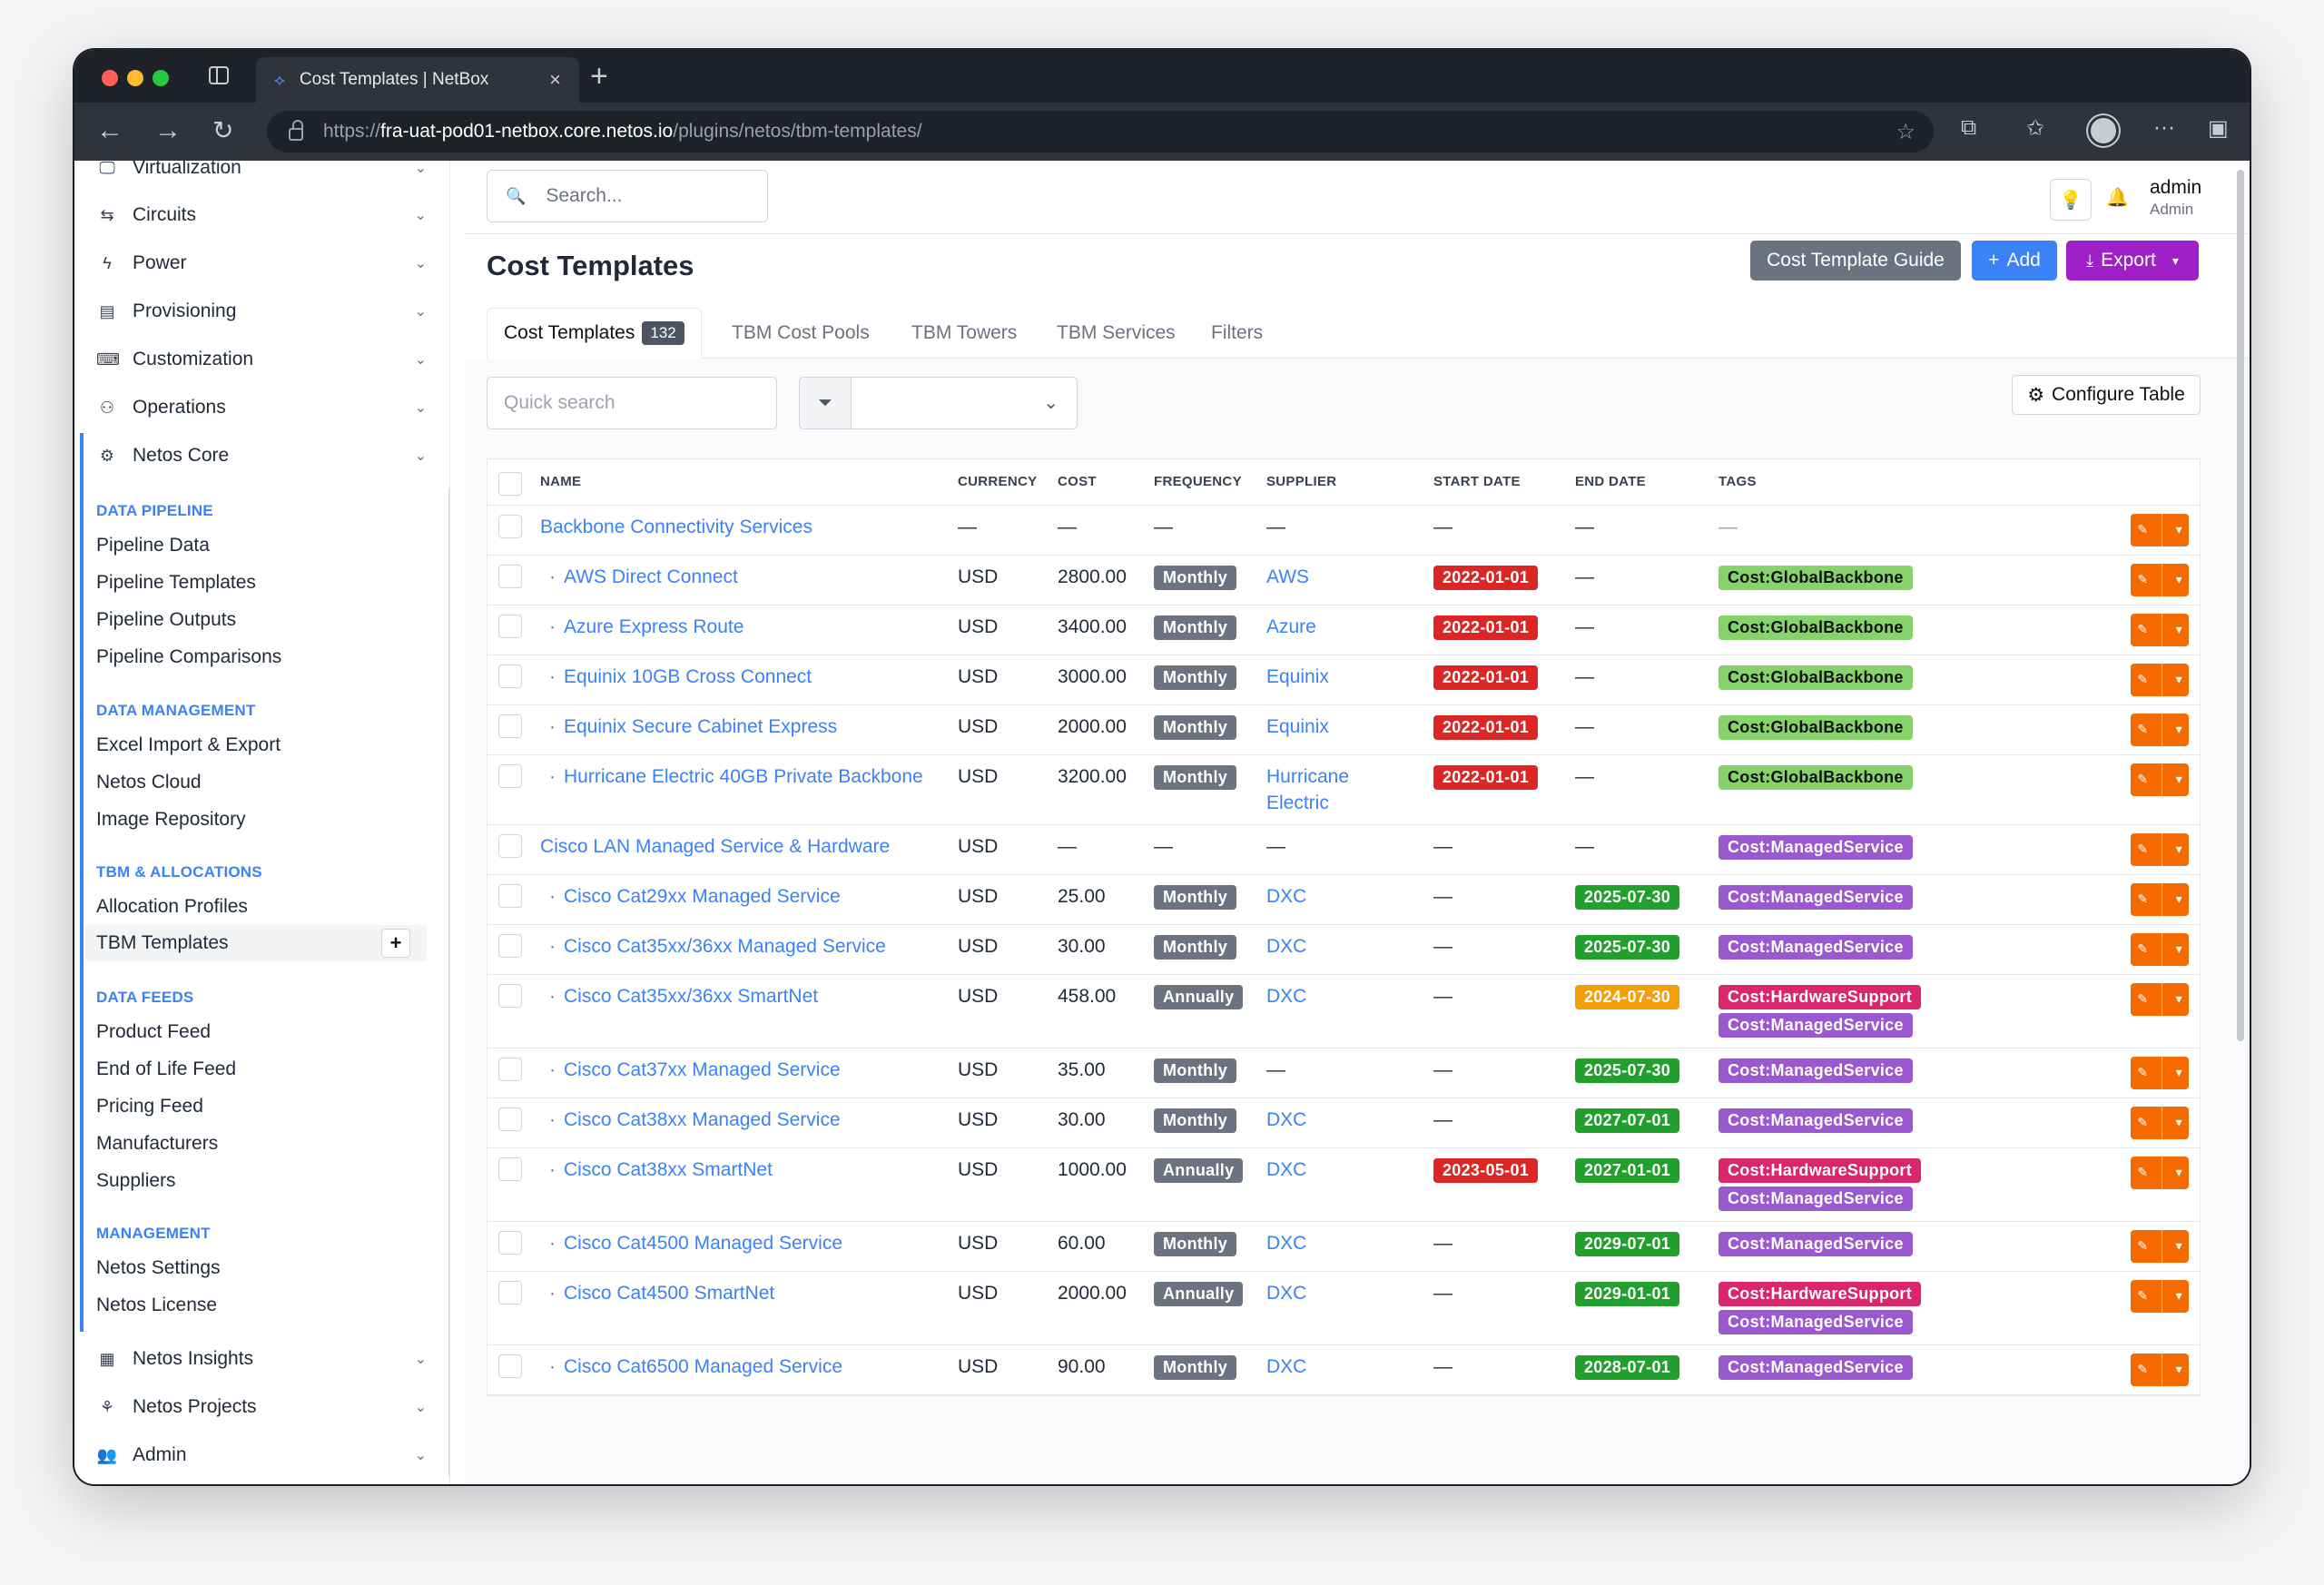  I want to click on template-name-link: Cisco Cat4500 SmartNet, so click(657, 1293).